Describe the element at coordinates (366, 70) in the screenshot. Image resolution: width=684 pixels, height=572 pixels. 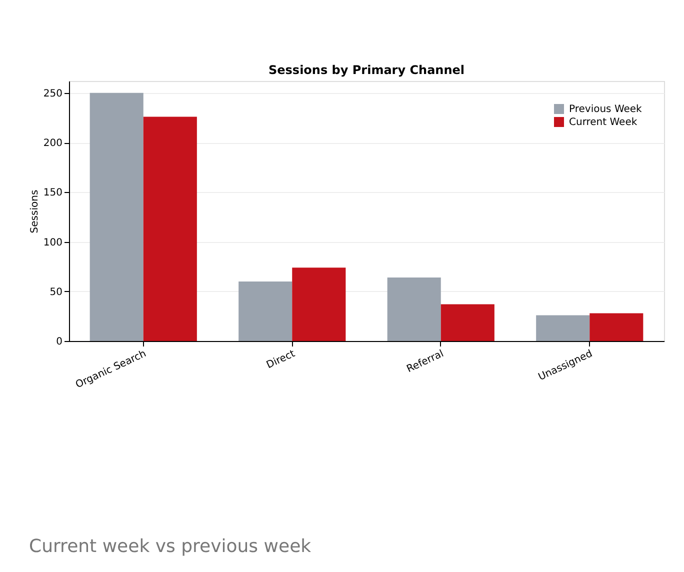
I see `chart-title: Sessions by Primary Channel` at that location.